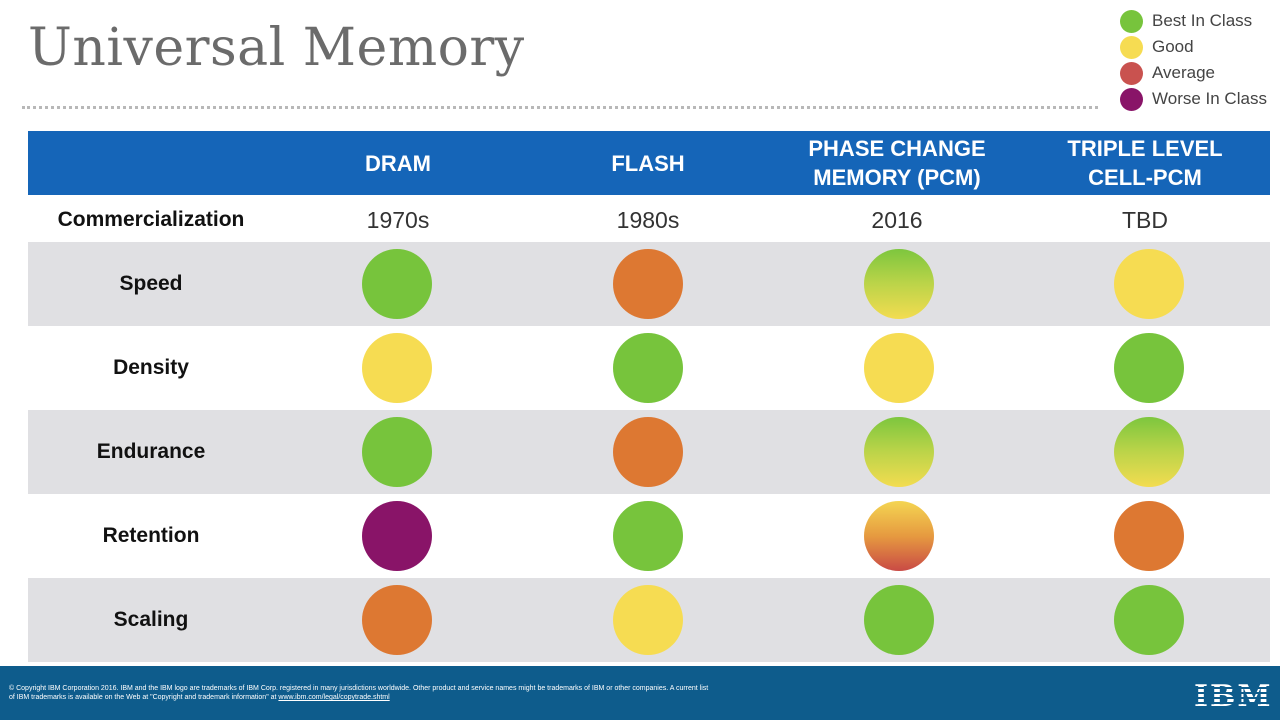 This screenshot has height=720, width=1280. What do you see at coordinates (1145, 219) in the screenshot?
I see `commercialization-tlc-pcm: TBD` at bounding box center [1145, 219].